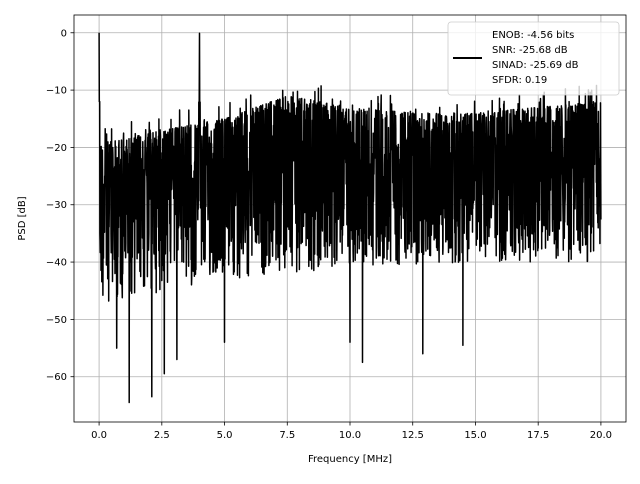 The width and height of the screenshot is (640, 484). Describe the element at coordinates (56, 377) in the screenshot. I see `y-tick-label: −60` at that location.